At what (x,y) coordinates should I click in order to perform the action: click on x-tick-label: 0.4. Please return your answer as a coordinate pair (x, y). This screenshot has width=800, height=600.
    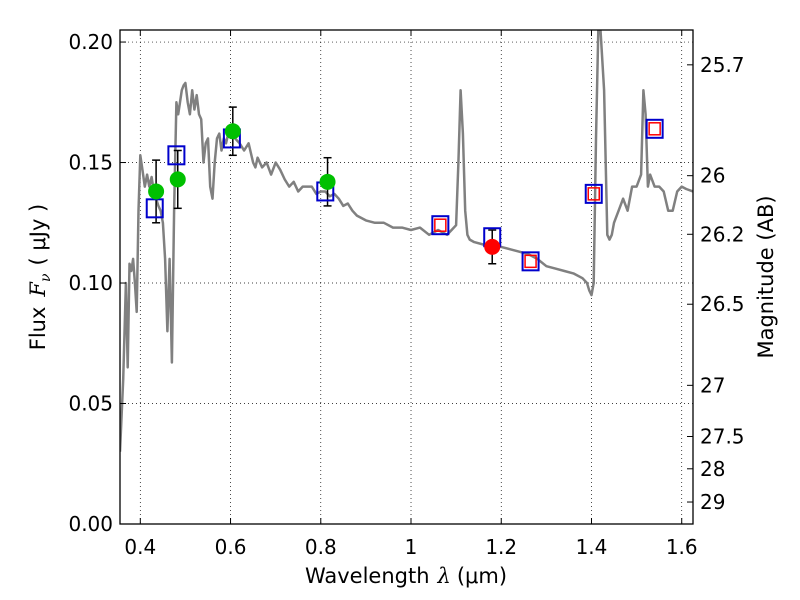
    Looking at the image, I should click on (140, 547).